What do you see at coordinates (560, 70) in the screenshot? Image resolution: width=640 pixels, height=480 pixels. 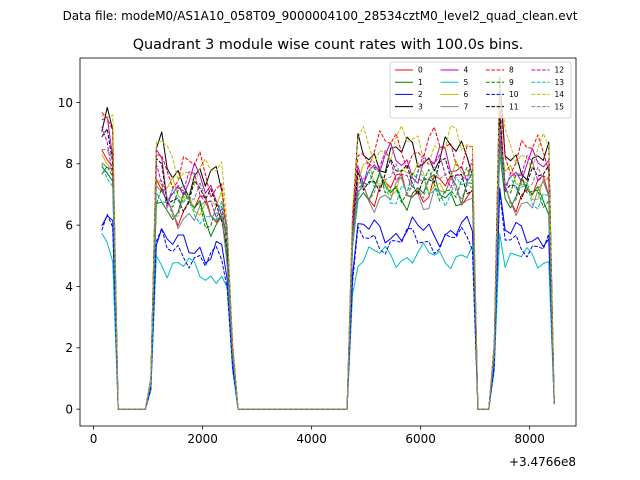 I see `legend-label-12: 12` at bounding box center [560, 70].